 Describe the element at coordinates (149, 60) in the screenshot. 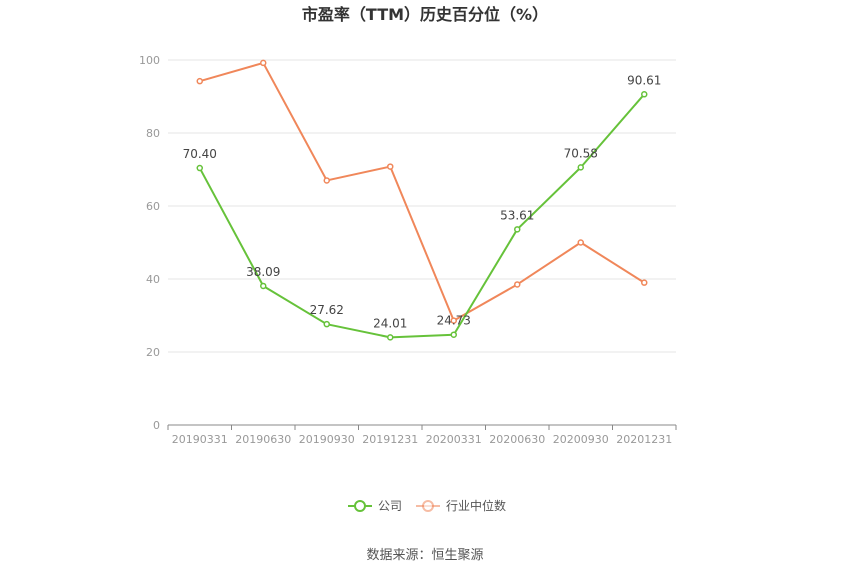

I see `y-tick-label: 100` at that location.